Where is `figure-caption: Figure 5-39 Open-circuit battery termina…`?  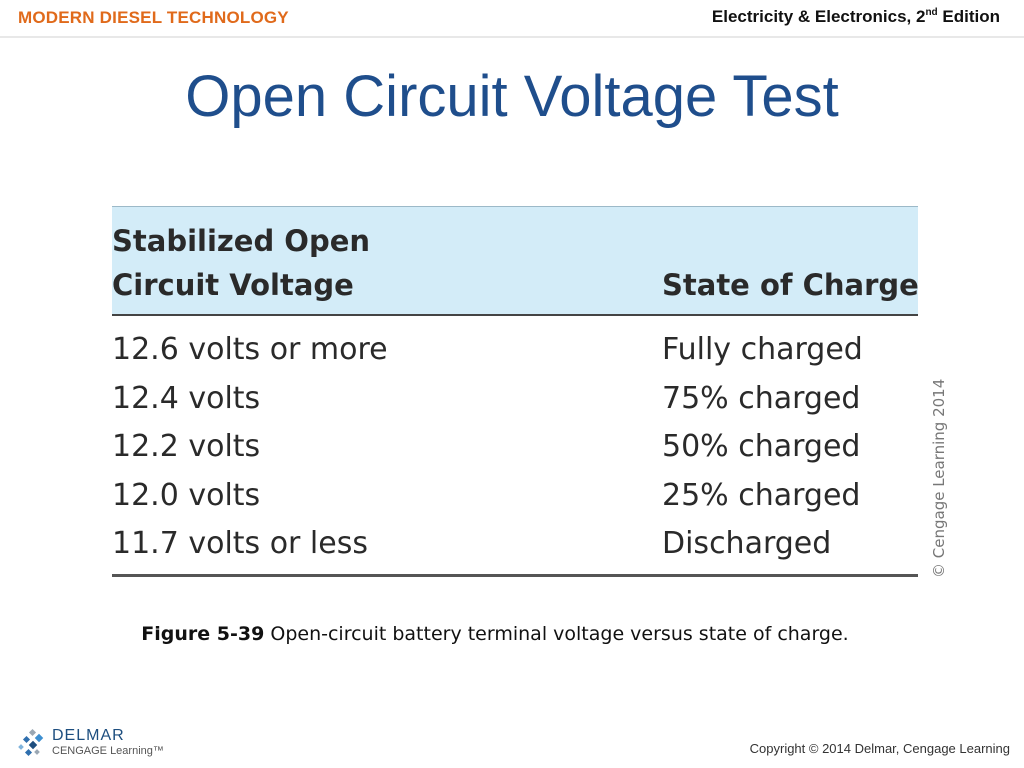
figure-caption: Figure 5-39 Open-circuit battery termina… is located at coordinates (495, 634).